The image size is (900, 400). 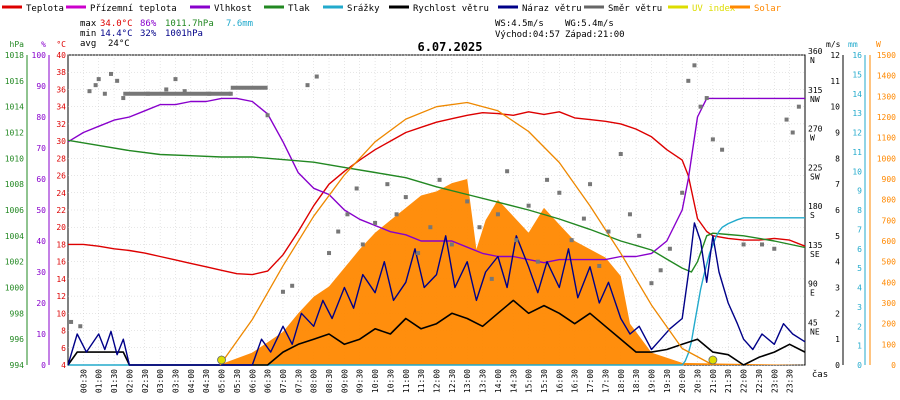 What do you see at coordinates (145, 381) in the screenshot?
I see `x-tick-label: 02:30` at bounding box center [145, 381].